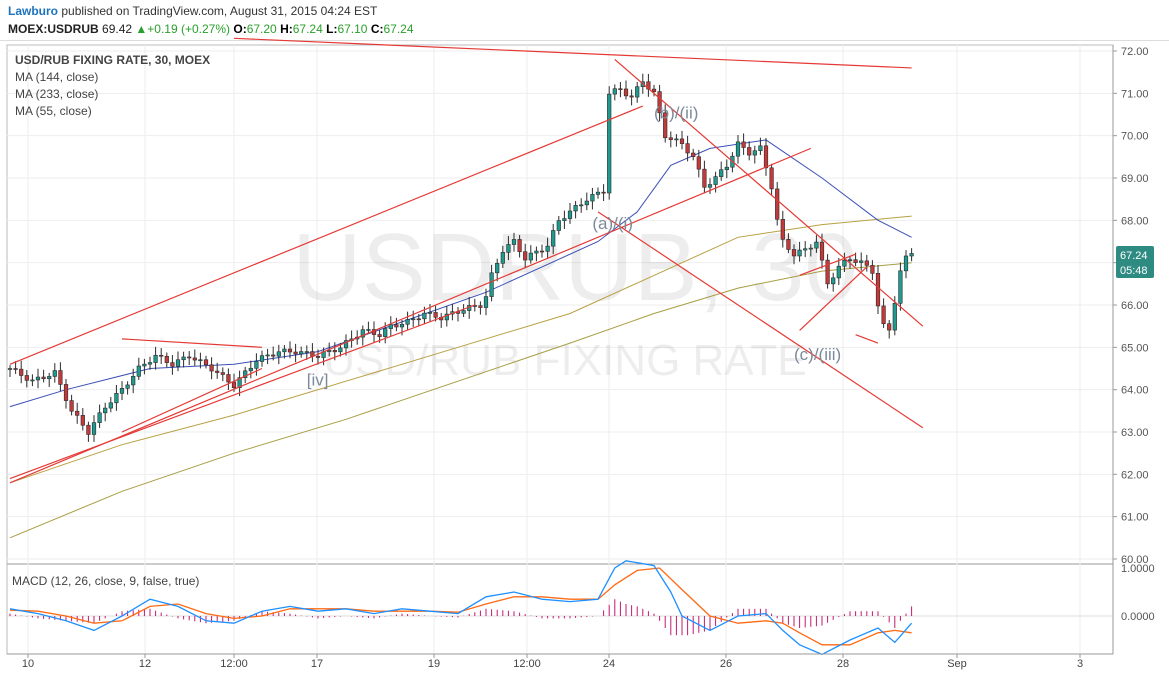  Describe the element at coordinates (352, 29) in the screenshot. I see `low-value: 67.10` at that location.